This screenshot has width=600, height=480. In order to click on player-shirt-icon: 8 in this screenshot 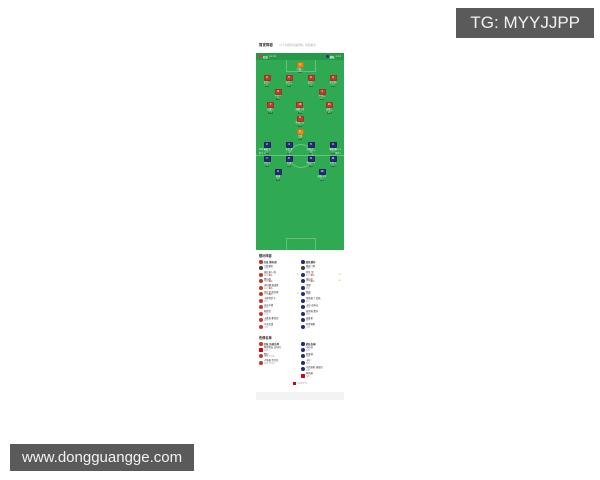, I will do `click(278, 91)`.